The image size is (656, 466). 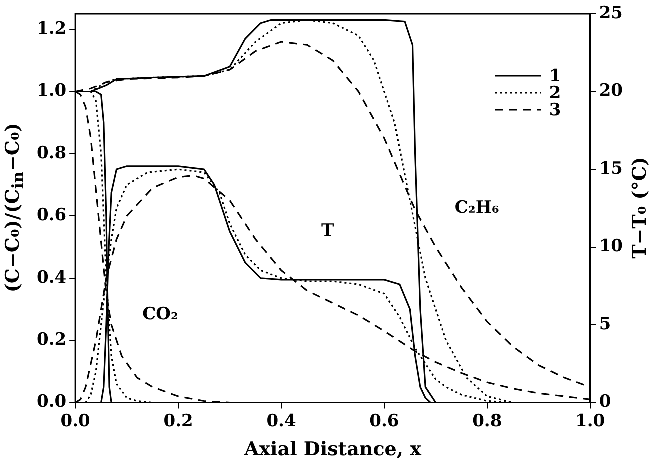 What do you see at coordinates (591, 421) in the screenshot?
I see `x-tick-label: 1.0` at bounding box center [591, 421].